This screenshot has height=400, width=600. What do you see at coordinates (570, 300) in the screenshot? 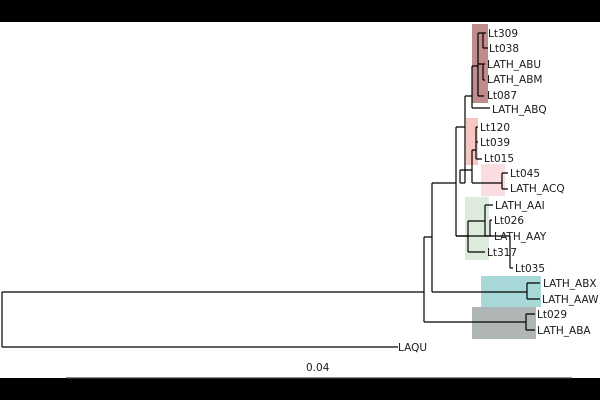
I see `tip-label: LATH_AAW` at bounding box center [570, 300].